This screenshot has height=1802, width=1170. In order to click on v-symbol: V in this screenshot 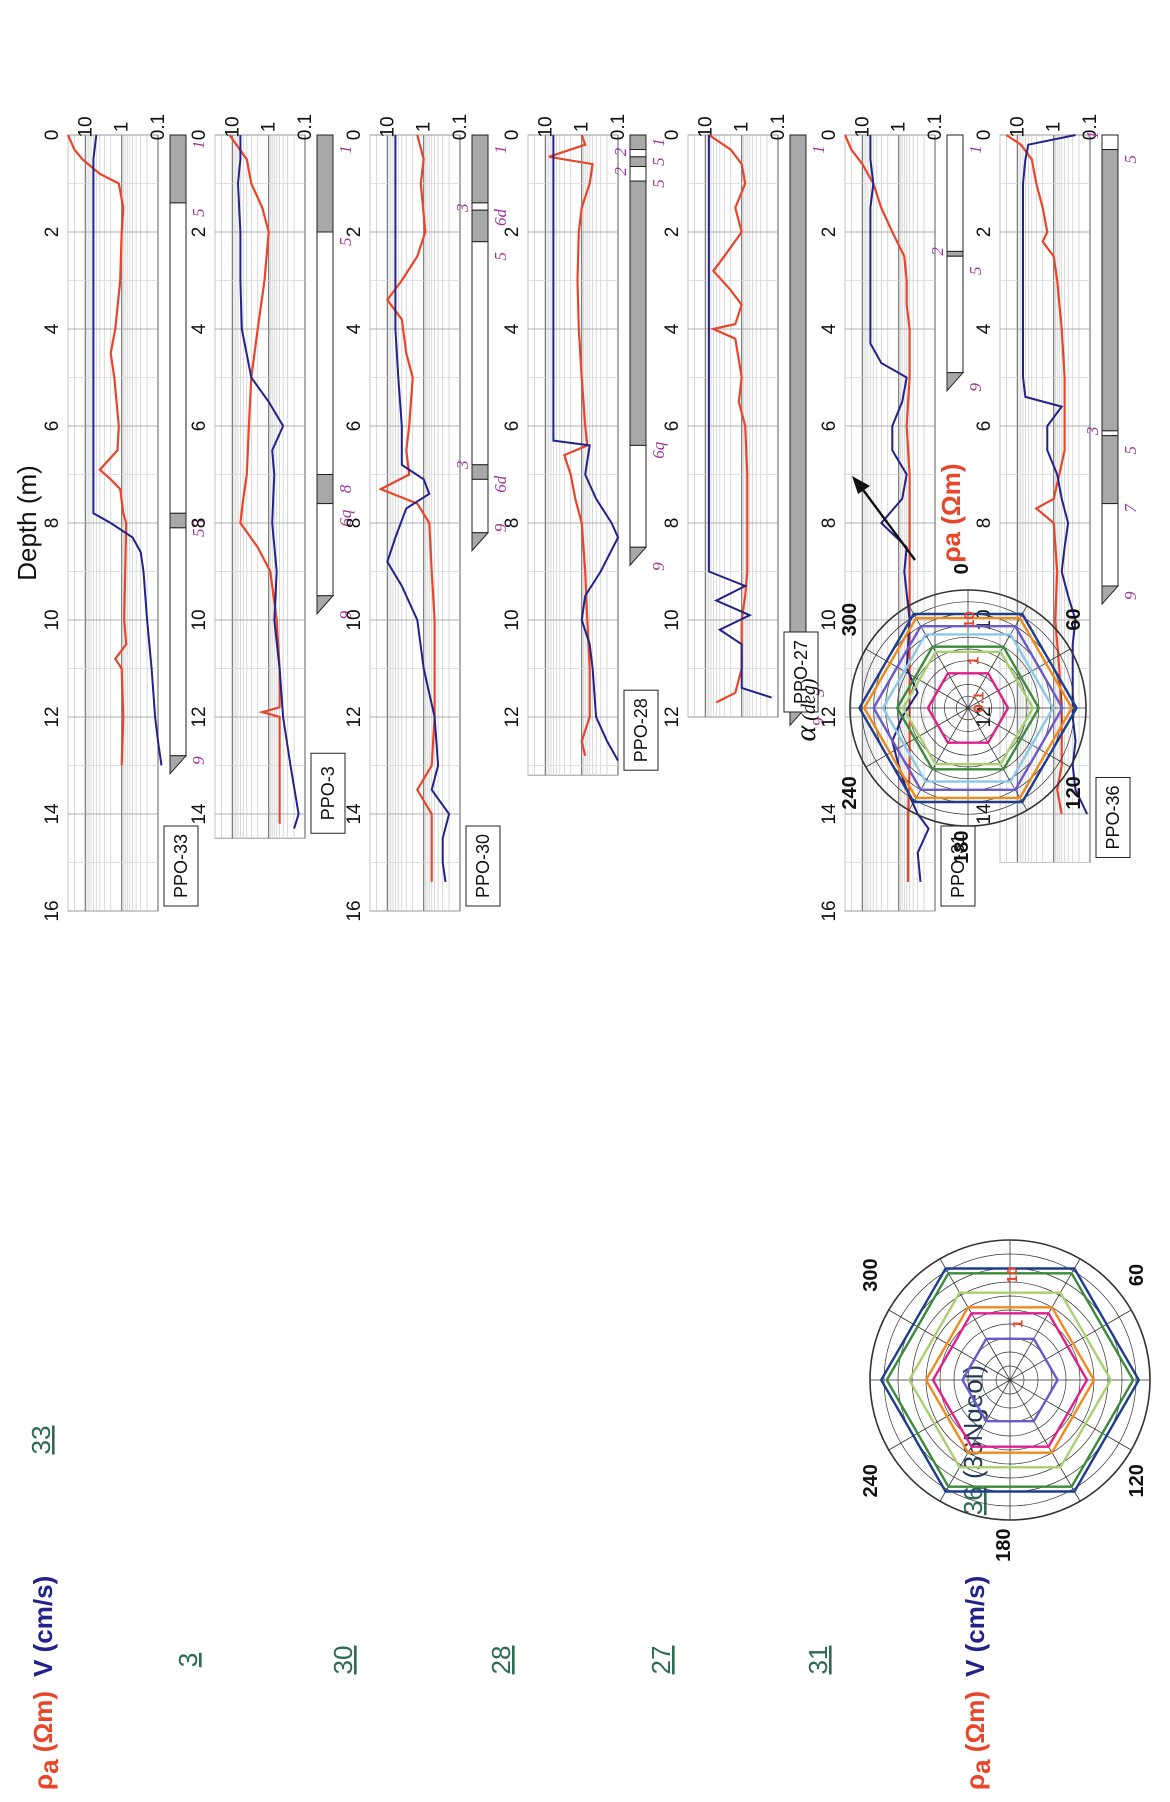, I will do `click(975, 1668)`.